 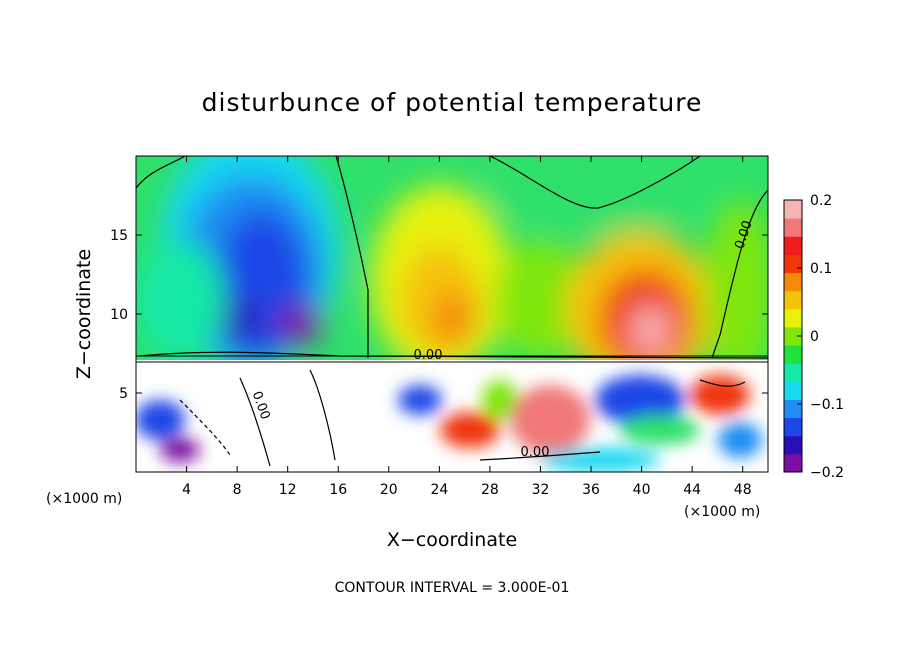 What do you see at coordinates (722, 512) in the screenshot?
I see `x-unit-right: (×1000 m)` at bounding box center [722, 512].